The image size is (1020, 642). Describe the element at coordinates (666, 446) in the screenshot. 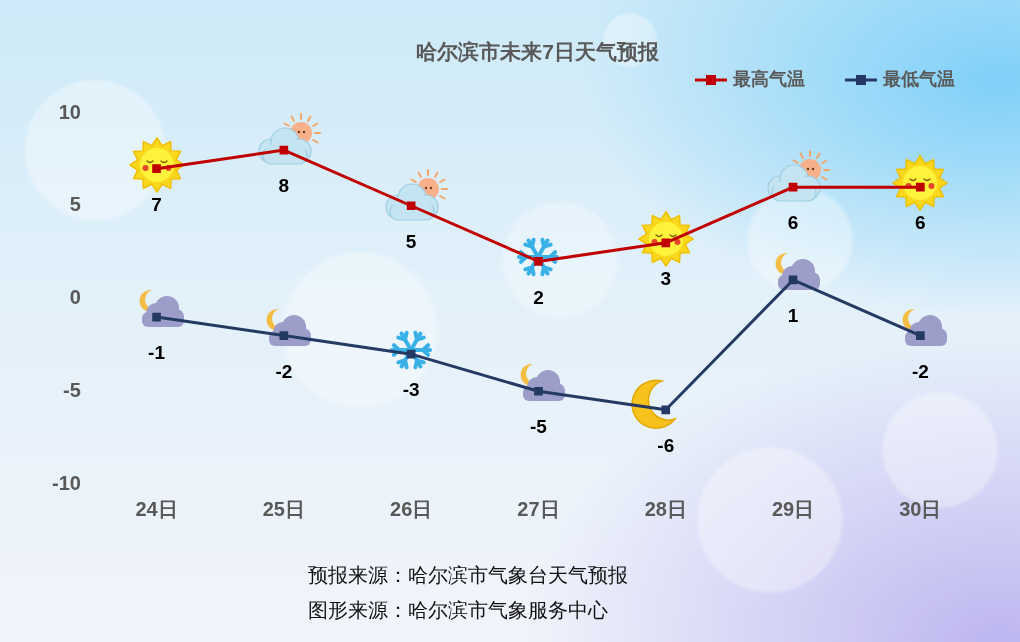

I see `data-label: -6` at that location.